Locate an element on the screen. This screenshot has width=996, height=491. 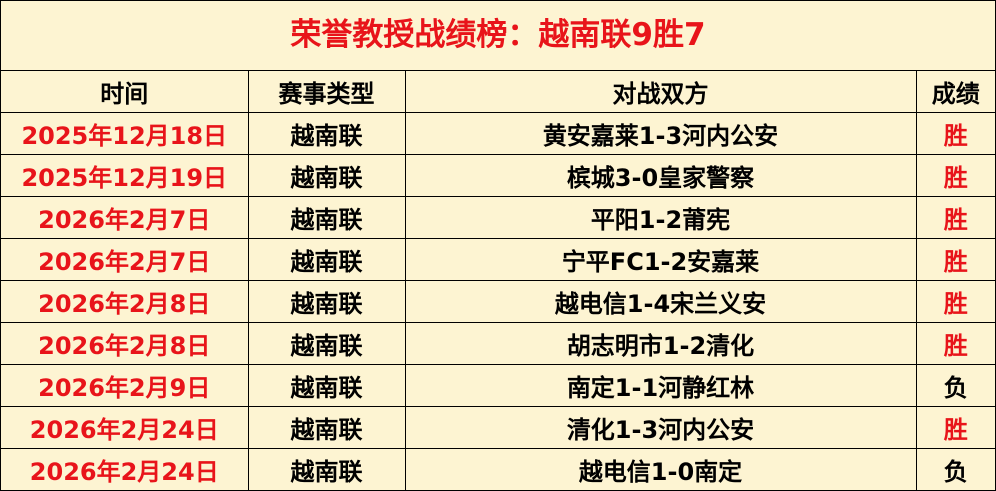
match-cell: 胡志明市1-2清化 is located at coordinates (660, 343).